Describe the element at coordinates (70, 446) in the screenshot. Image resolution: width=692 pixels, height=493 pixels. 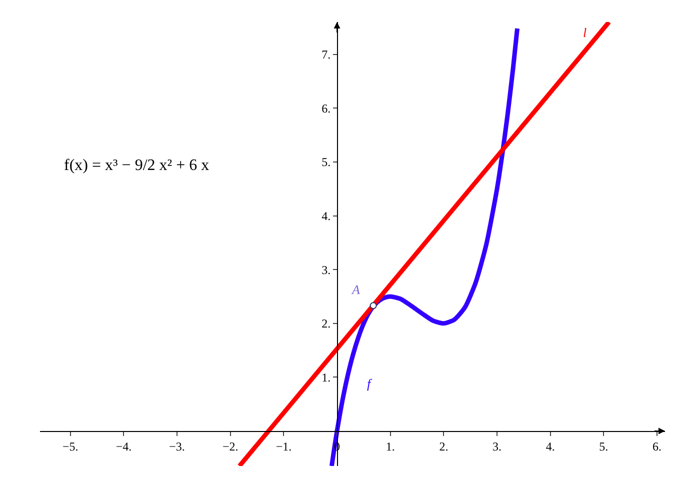
I see `x-tick-label: −5.` at that location.